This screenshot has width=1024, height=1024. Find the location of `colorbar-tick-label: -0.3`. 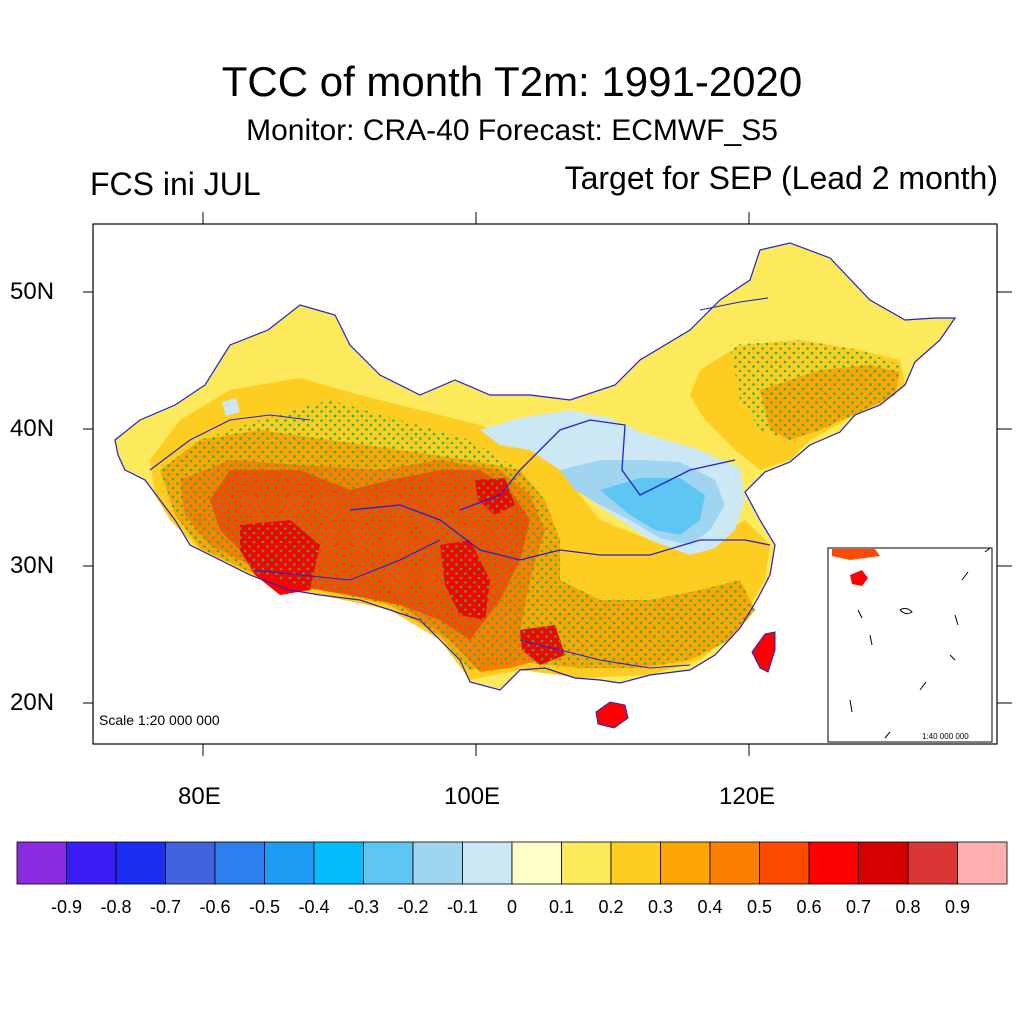

colorbar-tick-label: -0.3 is located at coordinates (363, 907).